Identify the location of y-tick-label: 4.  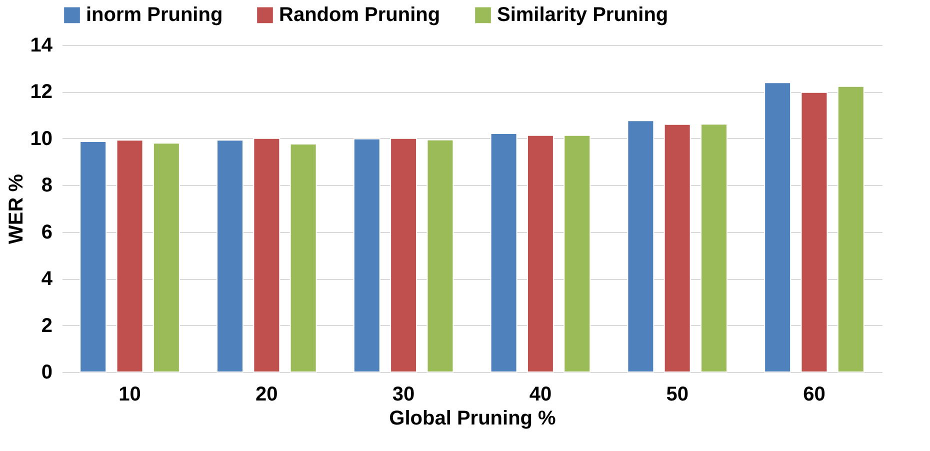
(47, 279).